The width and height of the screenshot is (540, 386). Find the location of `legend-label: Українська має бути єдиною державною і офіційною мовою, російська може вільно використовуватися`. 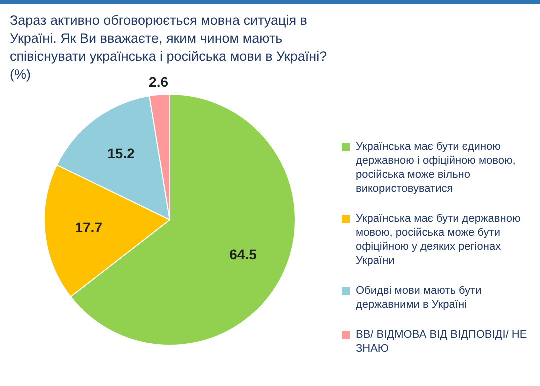

legend-label: Українська має бути єдиною державною і офіційною мовою, російська може вільно використовуватися is located at coordinates (436, 168).